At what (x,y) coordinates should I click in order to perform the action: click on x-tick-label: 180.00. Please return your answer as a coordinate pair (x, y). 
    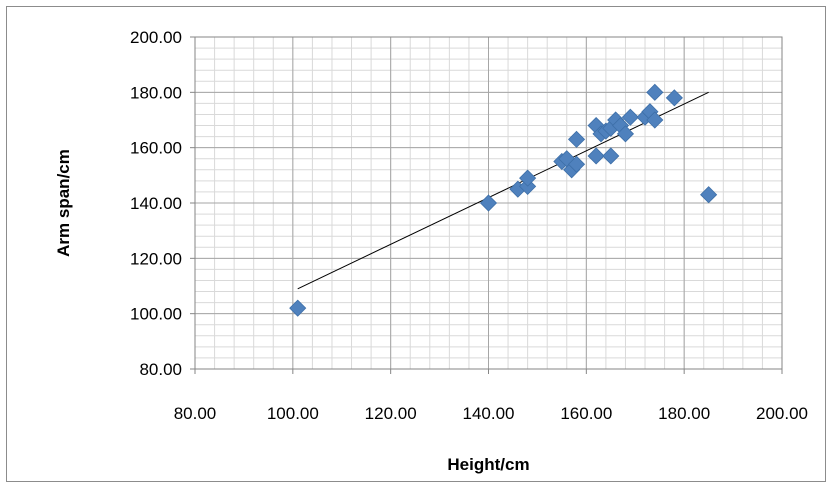
    Looking at the image, I should click on (684, 413).